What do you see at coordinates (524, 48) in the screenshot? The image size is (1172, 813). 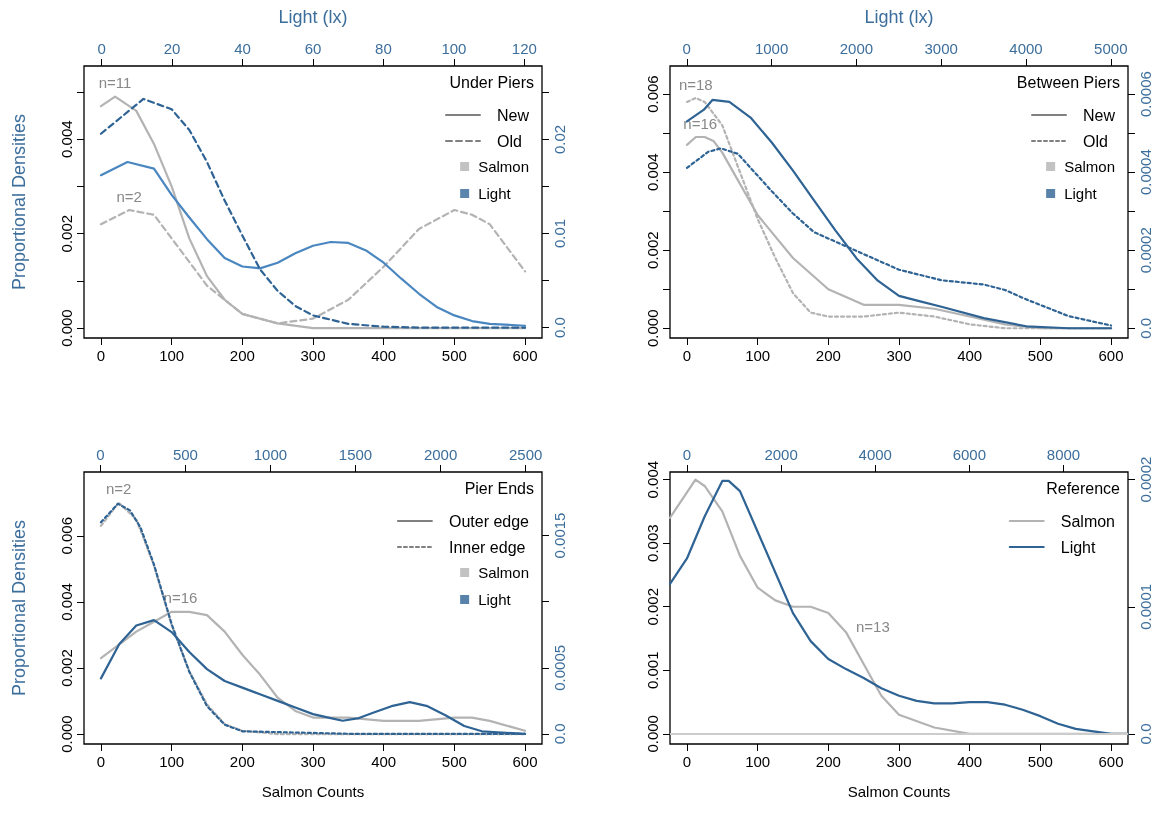 I see `x2-tick-label: 120` at bounding box center [524, 48].